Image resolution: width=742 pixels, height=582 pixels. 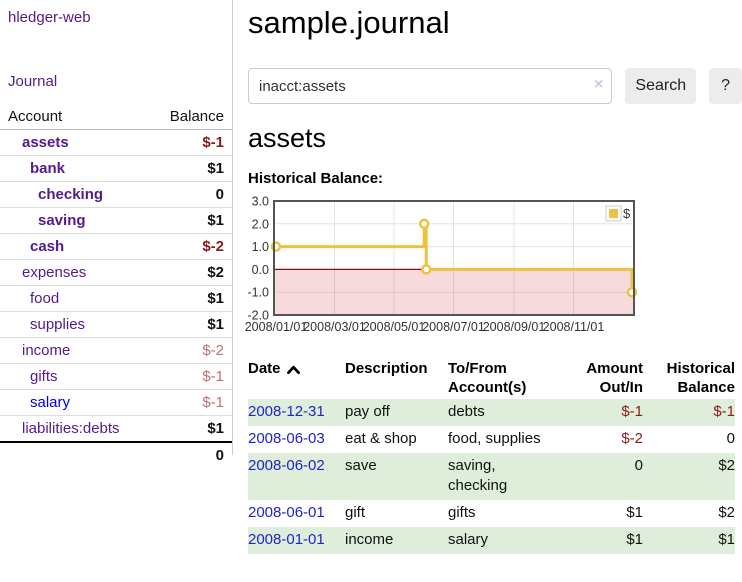 What do you see at coordinates (116, 376) in the screenshot?
I see `account-row: gifts $-1` at bounding box center [116, 376].